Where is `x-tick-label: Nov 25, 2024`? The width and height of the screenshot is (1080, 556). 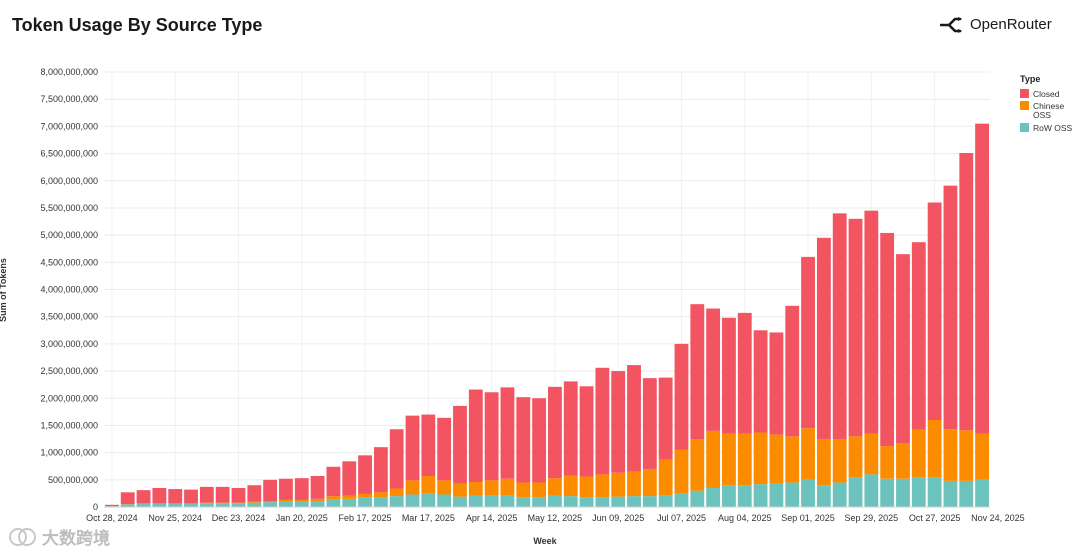
x-tick-label: Nov 25, 2024 is located at coordinates (175, 518).